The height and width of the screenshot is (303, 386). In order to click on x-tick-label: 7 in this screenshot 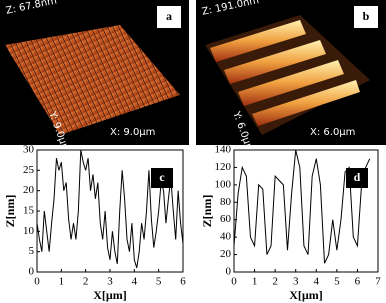, I will do `click(378, 282)`.